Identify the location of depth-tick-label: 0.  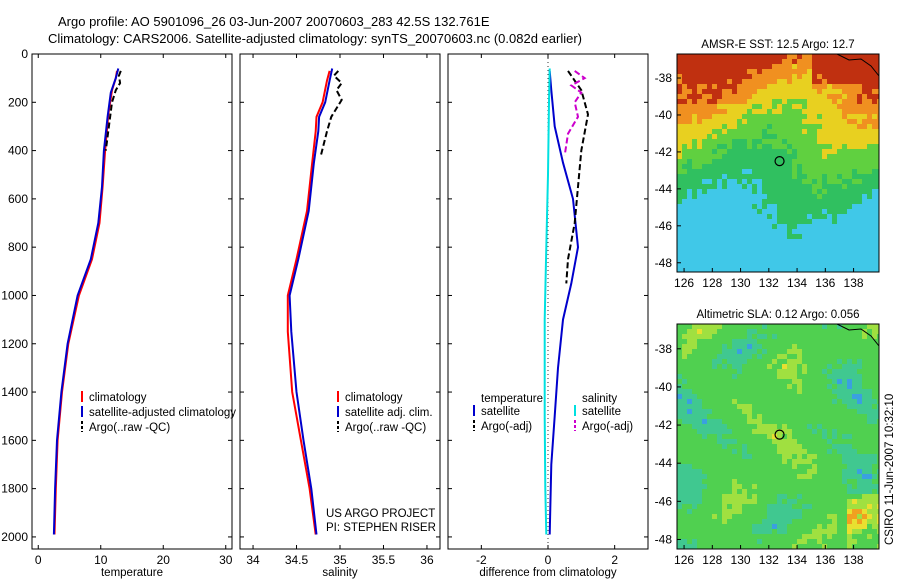
(24, 54).